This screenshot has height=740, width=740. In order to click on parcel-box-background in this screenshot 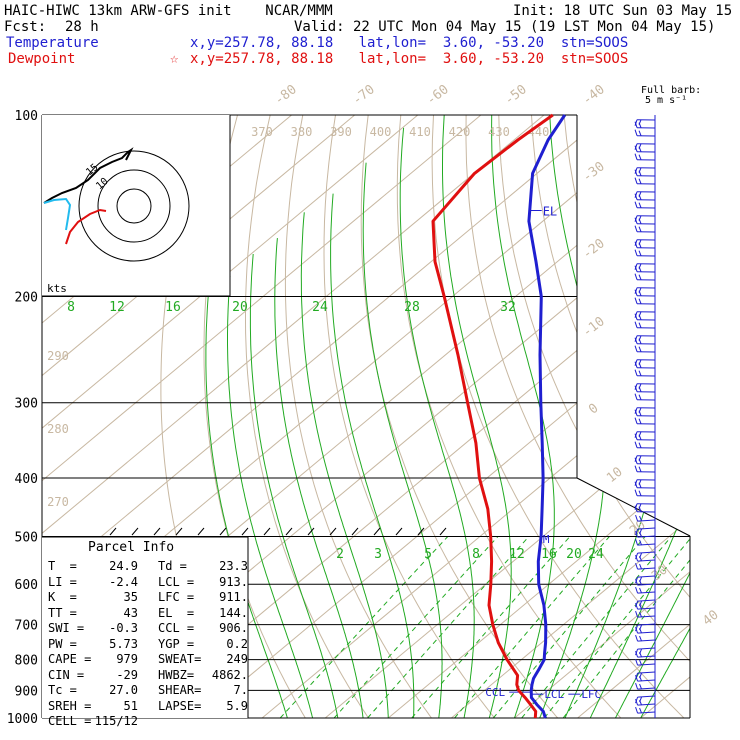, I will do `click(145, 627)`.